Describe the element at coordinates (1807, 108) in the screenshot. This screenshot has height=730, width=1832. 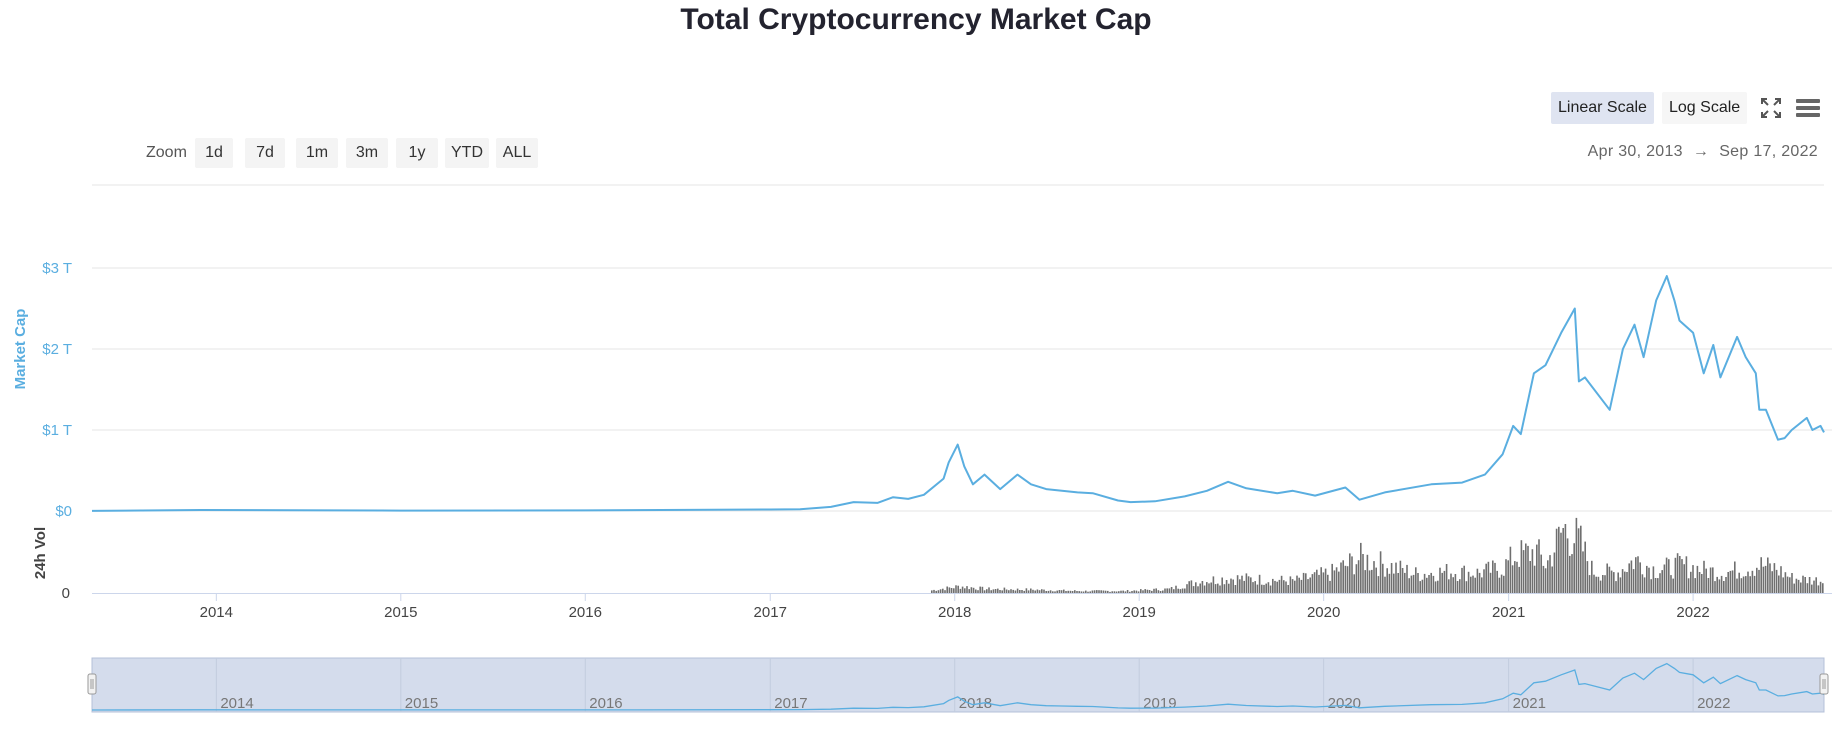
I see `hamburger-menu-icon` at that location.